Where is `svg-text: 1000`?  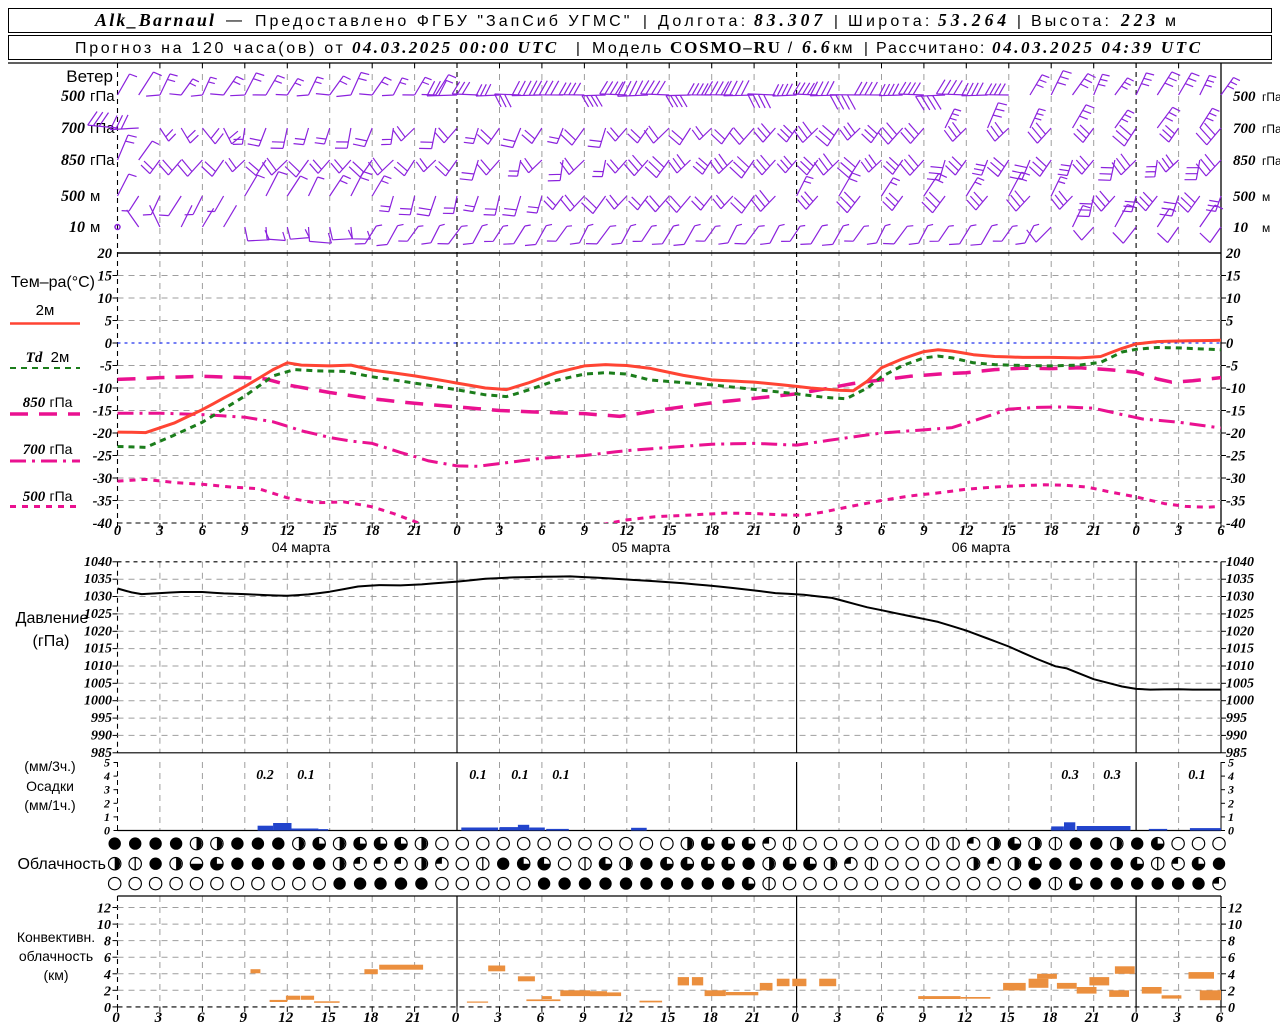 svg-text: 1000 is located at coordinates (98, 701).